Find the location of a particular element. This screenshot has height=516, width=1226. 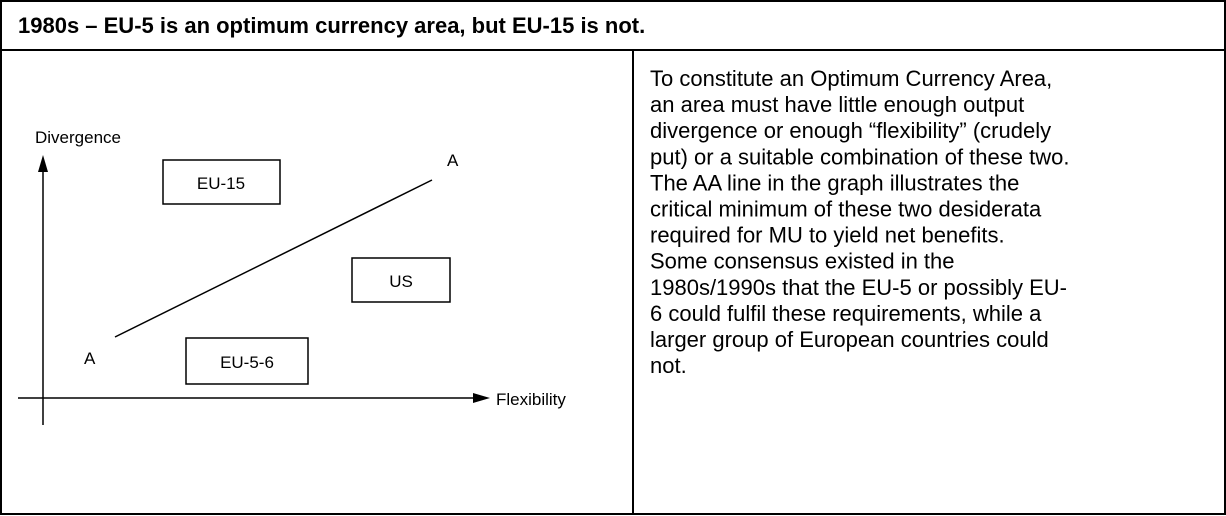

paragraph-line: an area must have little enough output is located at coordinates (837, 104).